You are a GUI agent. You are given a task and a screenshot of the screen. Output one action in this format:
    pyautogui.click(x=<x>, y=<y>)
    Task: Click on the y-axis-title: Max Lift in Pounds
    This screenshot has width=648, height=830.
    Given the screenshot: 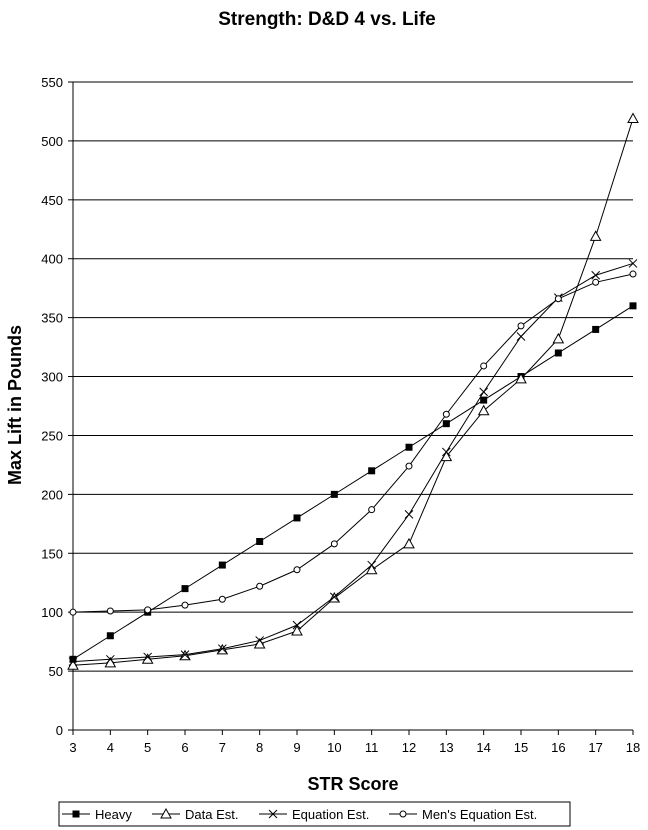 What is the action you would take?
    pyautogui.click(x=15, y=405)
    